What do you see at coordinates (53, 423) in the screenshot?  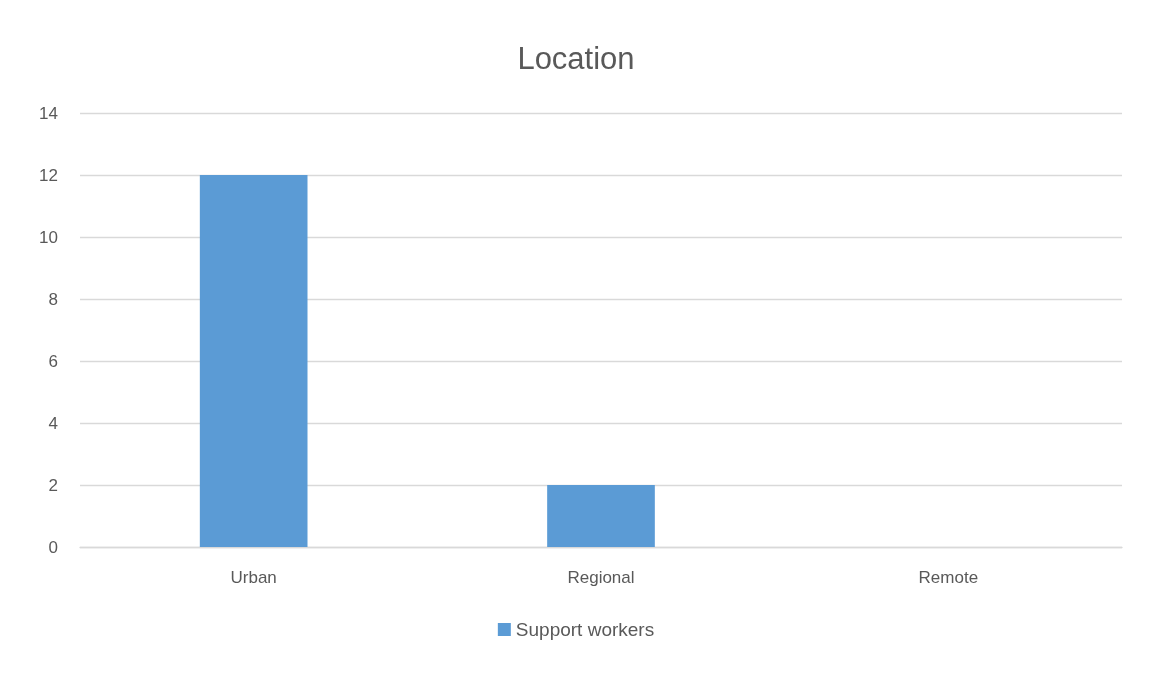 I see `y-tick-label: 4` at bounding box center [53, 423].